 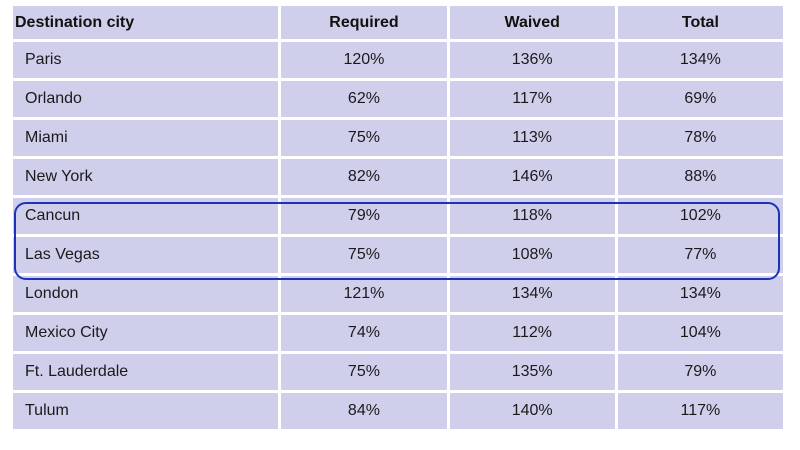 I want to click on cell-waived: 108%, so click(x=532, y=255).